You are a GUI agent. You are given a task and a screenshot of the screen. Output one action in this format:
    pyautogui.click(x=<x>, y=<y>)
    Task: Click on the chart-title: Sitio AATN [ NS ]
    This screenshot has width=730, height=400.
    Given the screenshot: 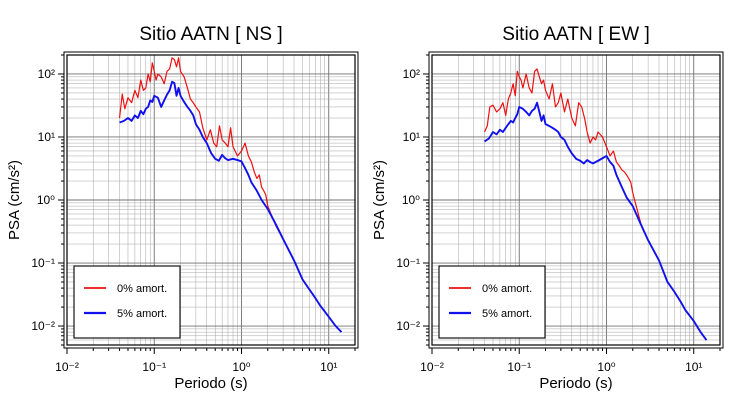 What is the action you would take?
    pyautogui.click(x=210, y=34)
    